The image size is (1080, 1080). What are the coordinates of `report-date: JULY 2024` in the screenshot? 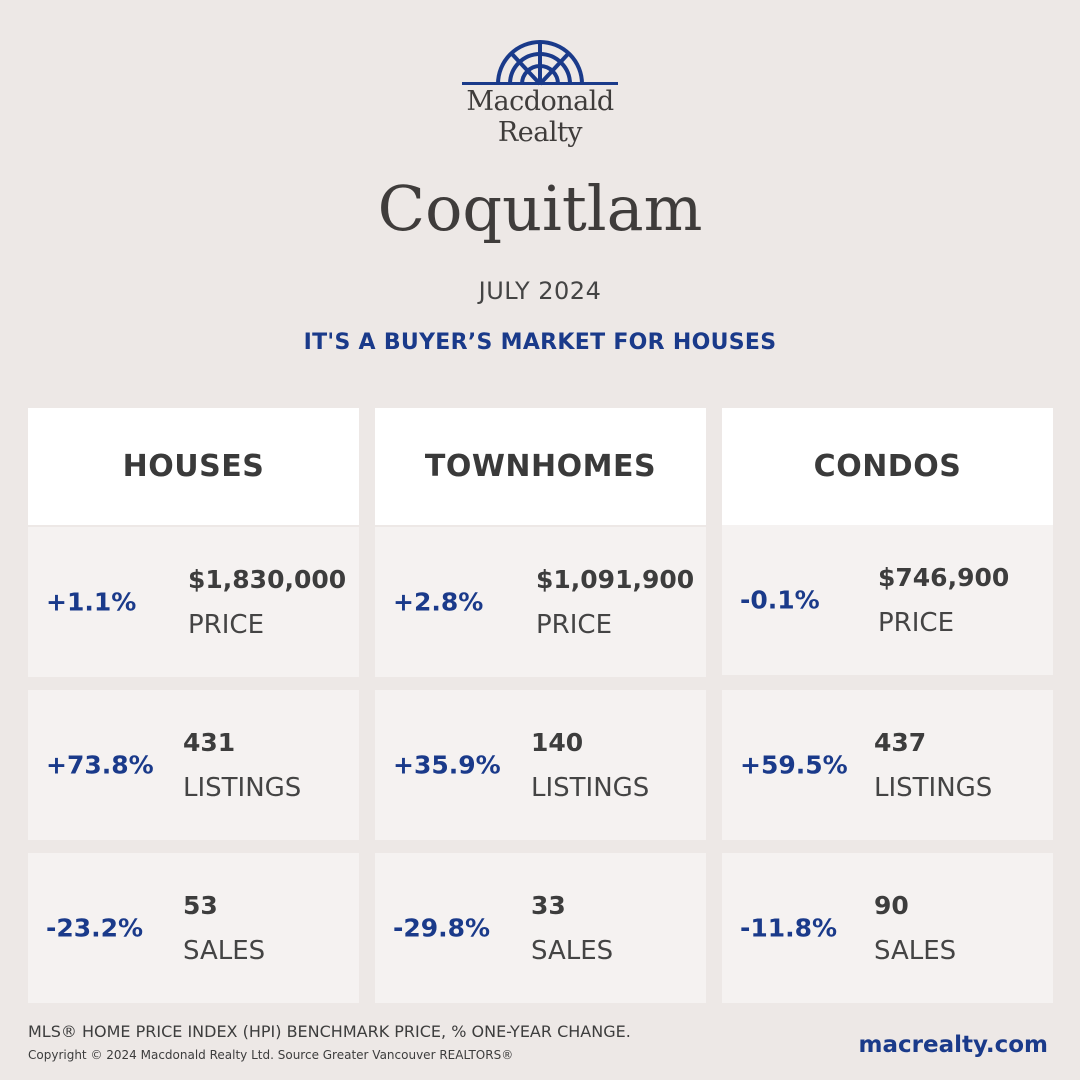 It's located at (540, 291).